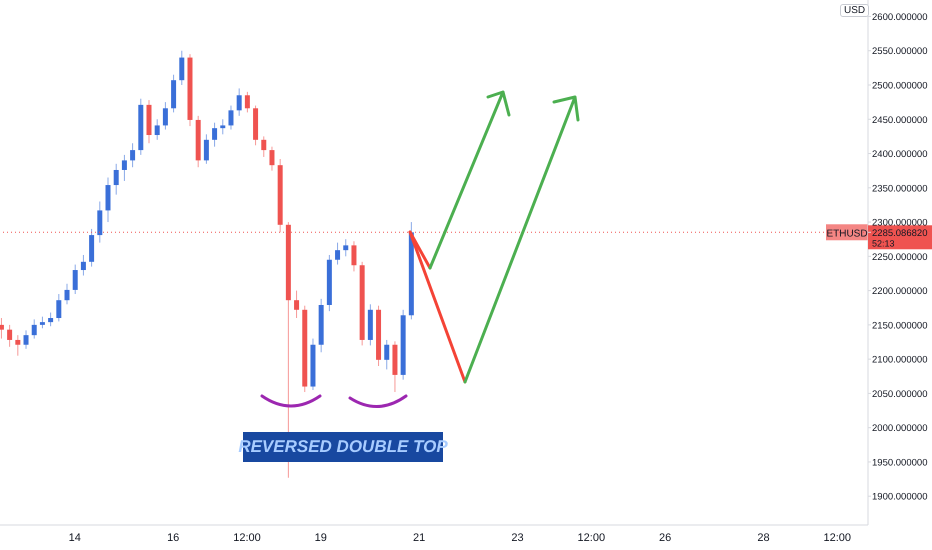 The width and height of the screenshot is (932, 550). Describe the element at coordinates (419, 538) in the screenshot. I see `x-tick-label: 21` at that location.